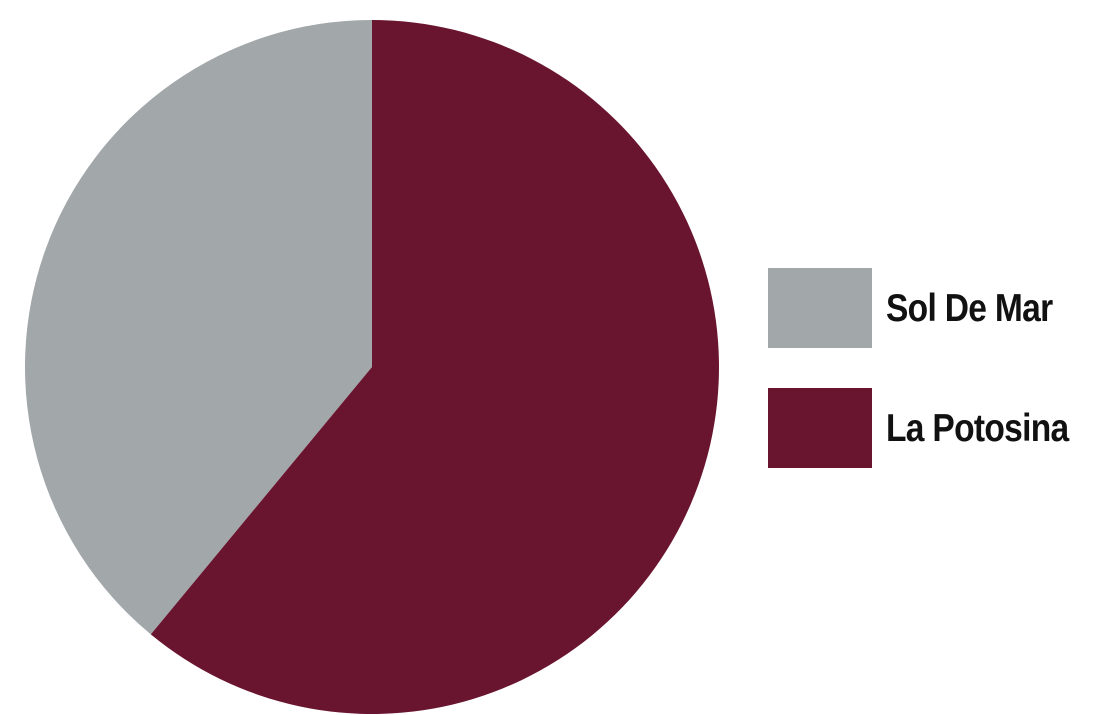  What do you see at coordinates (977, 428) in the screenshot?
I see `legend-label-la-potosina: La Potosina` at bounding box center [977, 428].